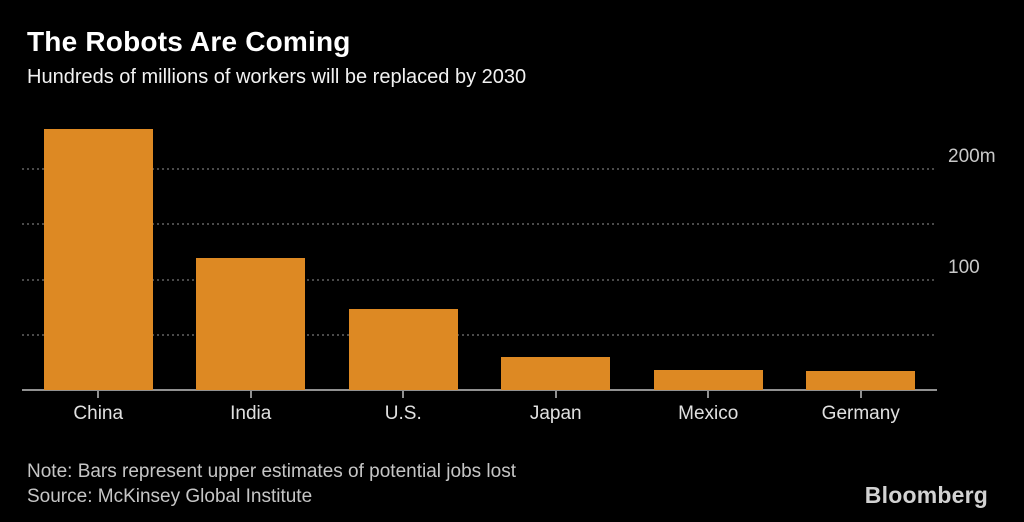  What do you see at coordinates (972, 157) in the screenshot?
I see `y-axis-label-200m: 200m` at bounding box center [972, 157].